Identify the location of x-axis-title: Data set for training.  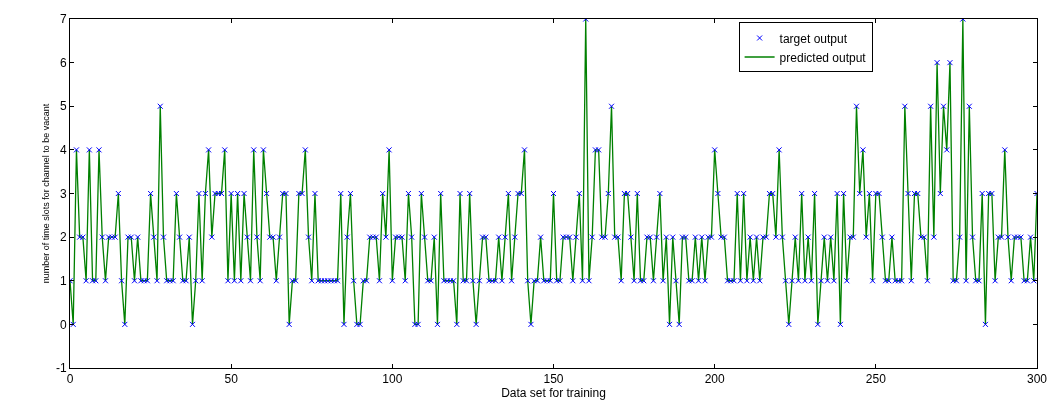
(553, 393).